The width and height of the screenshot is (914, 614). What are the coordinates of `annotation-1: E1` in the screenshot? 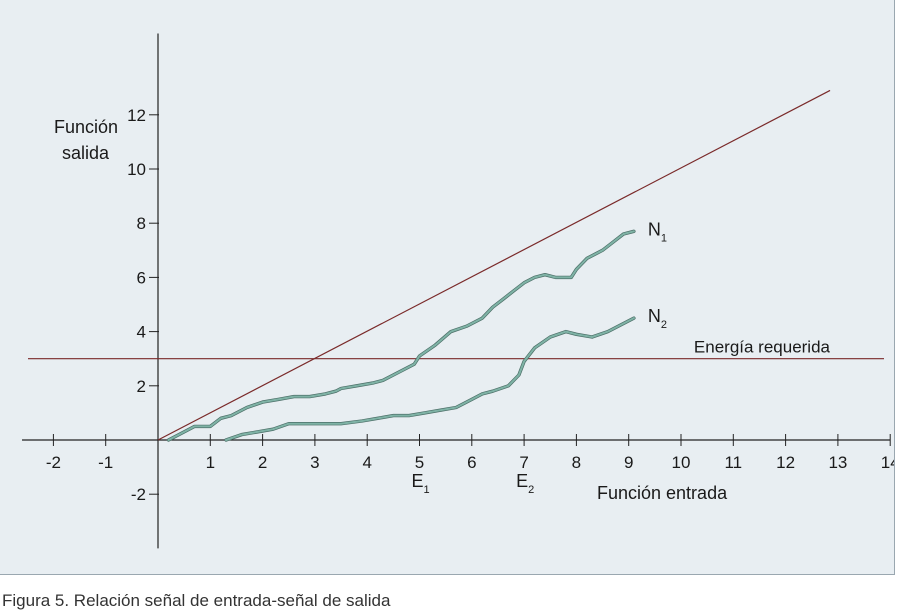 It's located at (421, 483).